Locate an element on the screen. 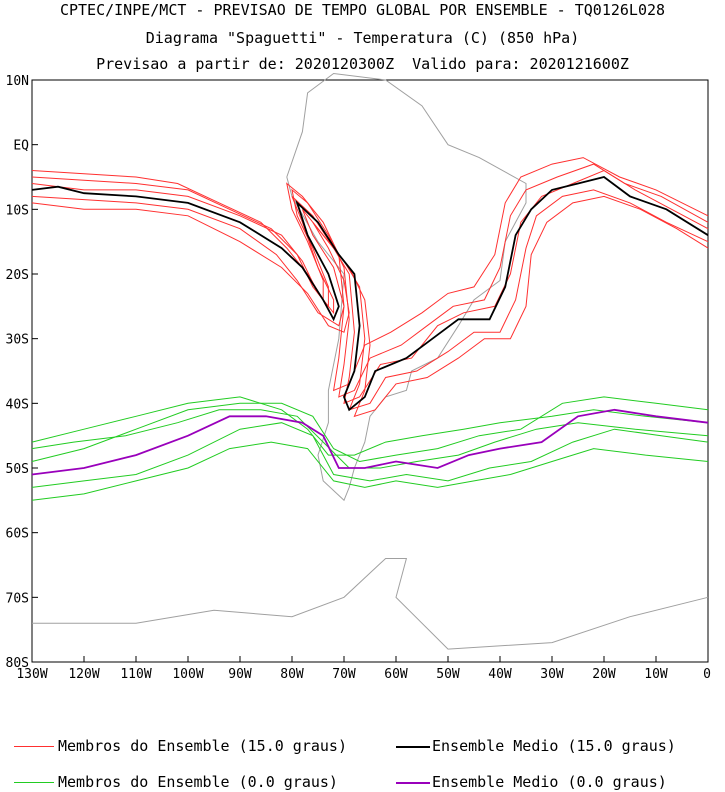 The image size is (725, 792). legend-label-mean-0: Ensemble Medio (0.0 graus) is located at coordinates (549, 782).